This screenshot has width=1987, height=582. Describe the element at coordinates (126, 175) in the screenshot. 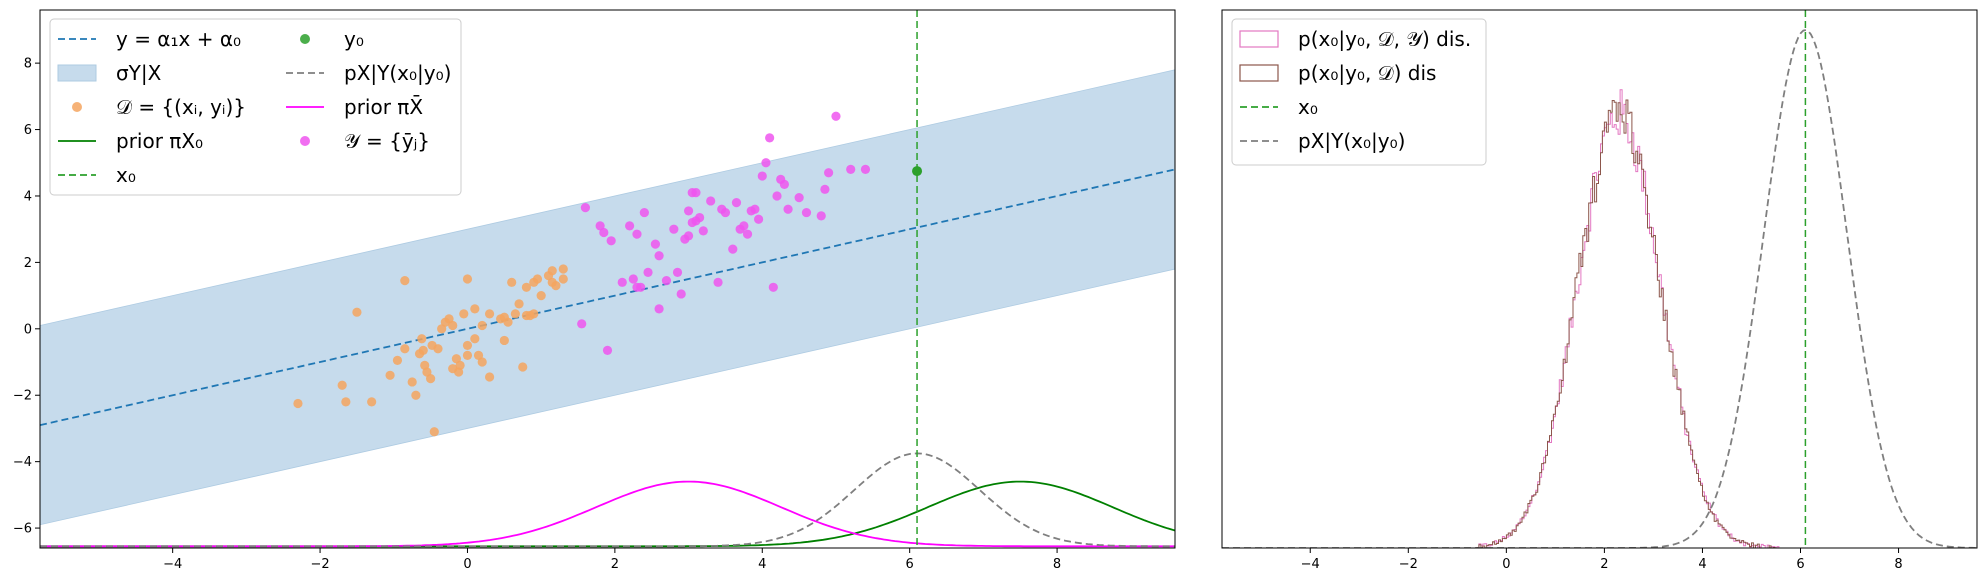

I see `legend-label: x₀` at that location.